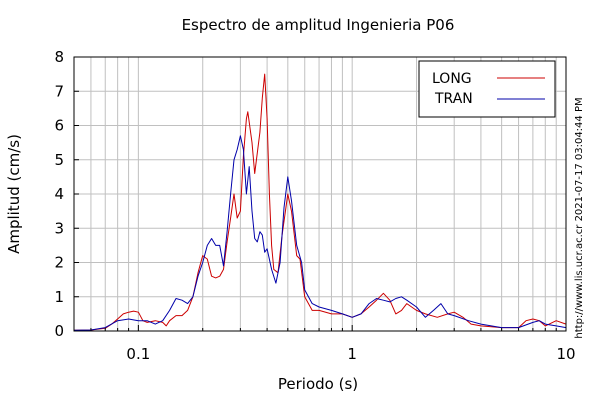 This screenshot has width=600, height=400. I want to click on y-tick-label: 3, so click(59, 228).